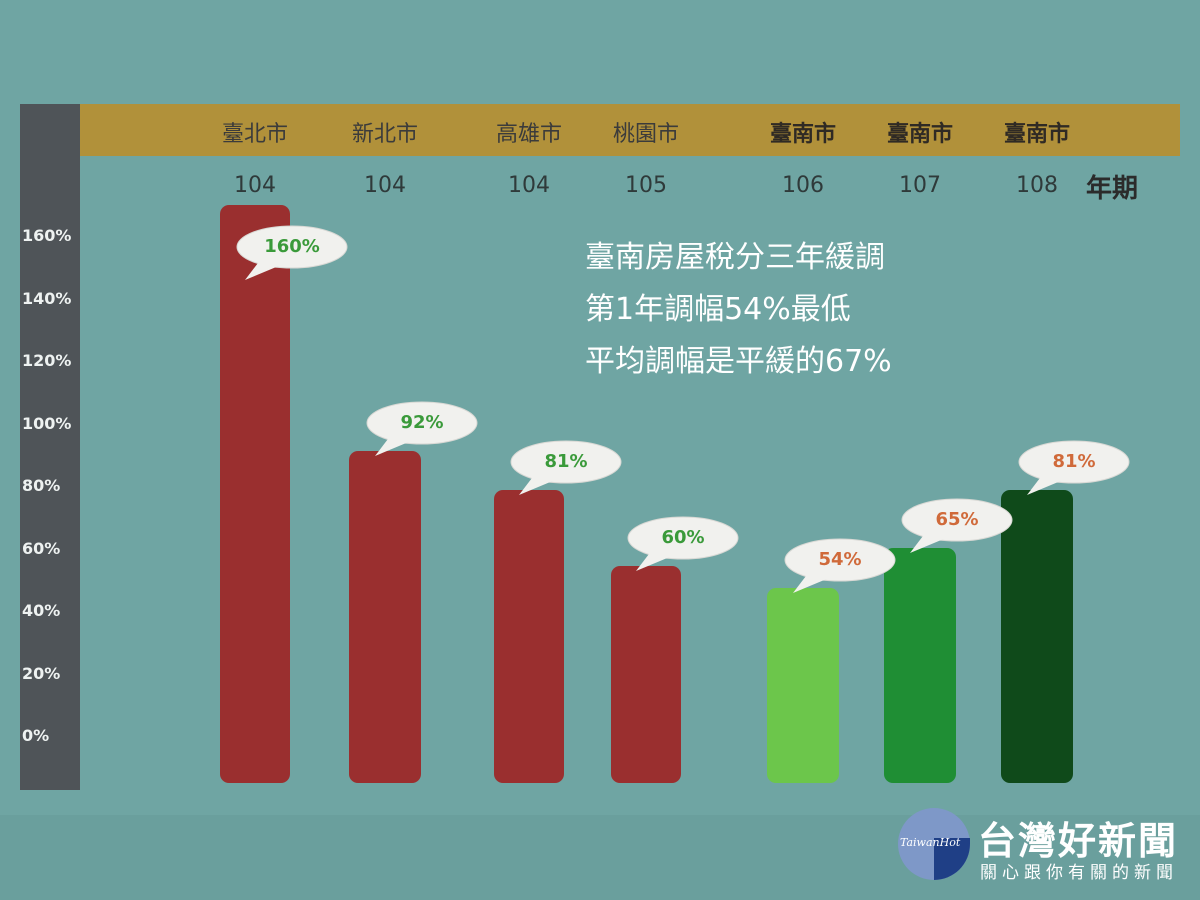 The height and width of the screenshot is (900, 1200). Describe the element at coordinates (385, 134) in the screenshot. I see `category-label: 新北市` at that location.